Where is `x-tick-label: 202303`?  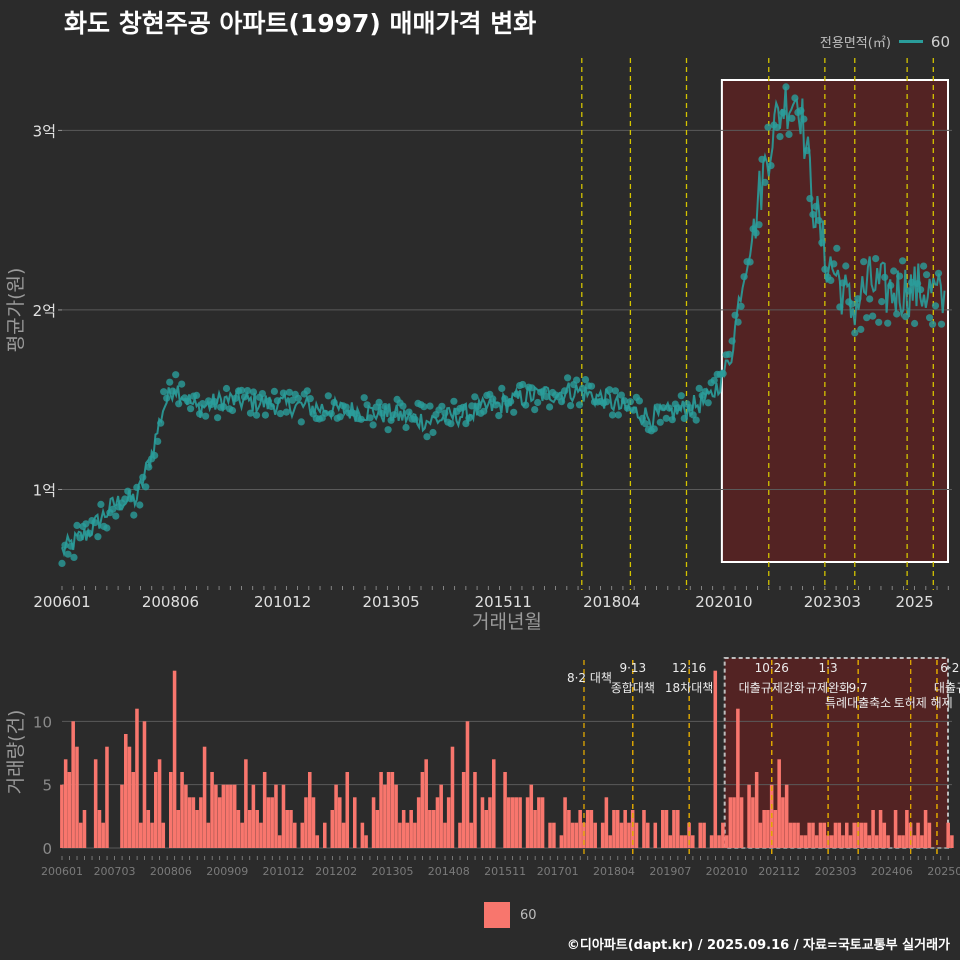
x-tick-label: 202303 is located at coordinates (832, 602).